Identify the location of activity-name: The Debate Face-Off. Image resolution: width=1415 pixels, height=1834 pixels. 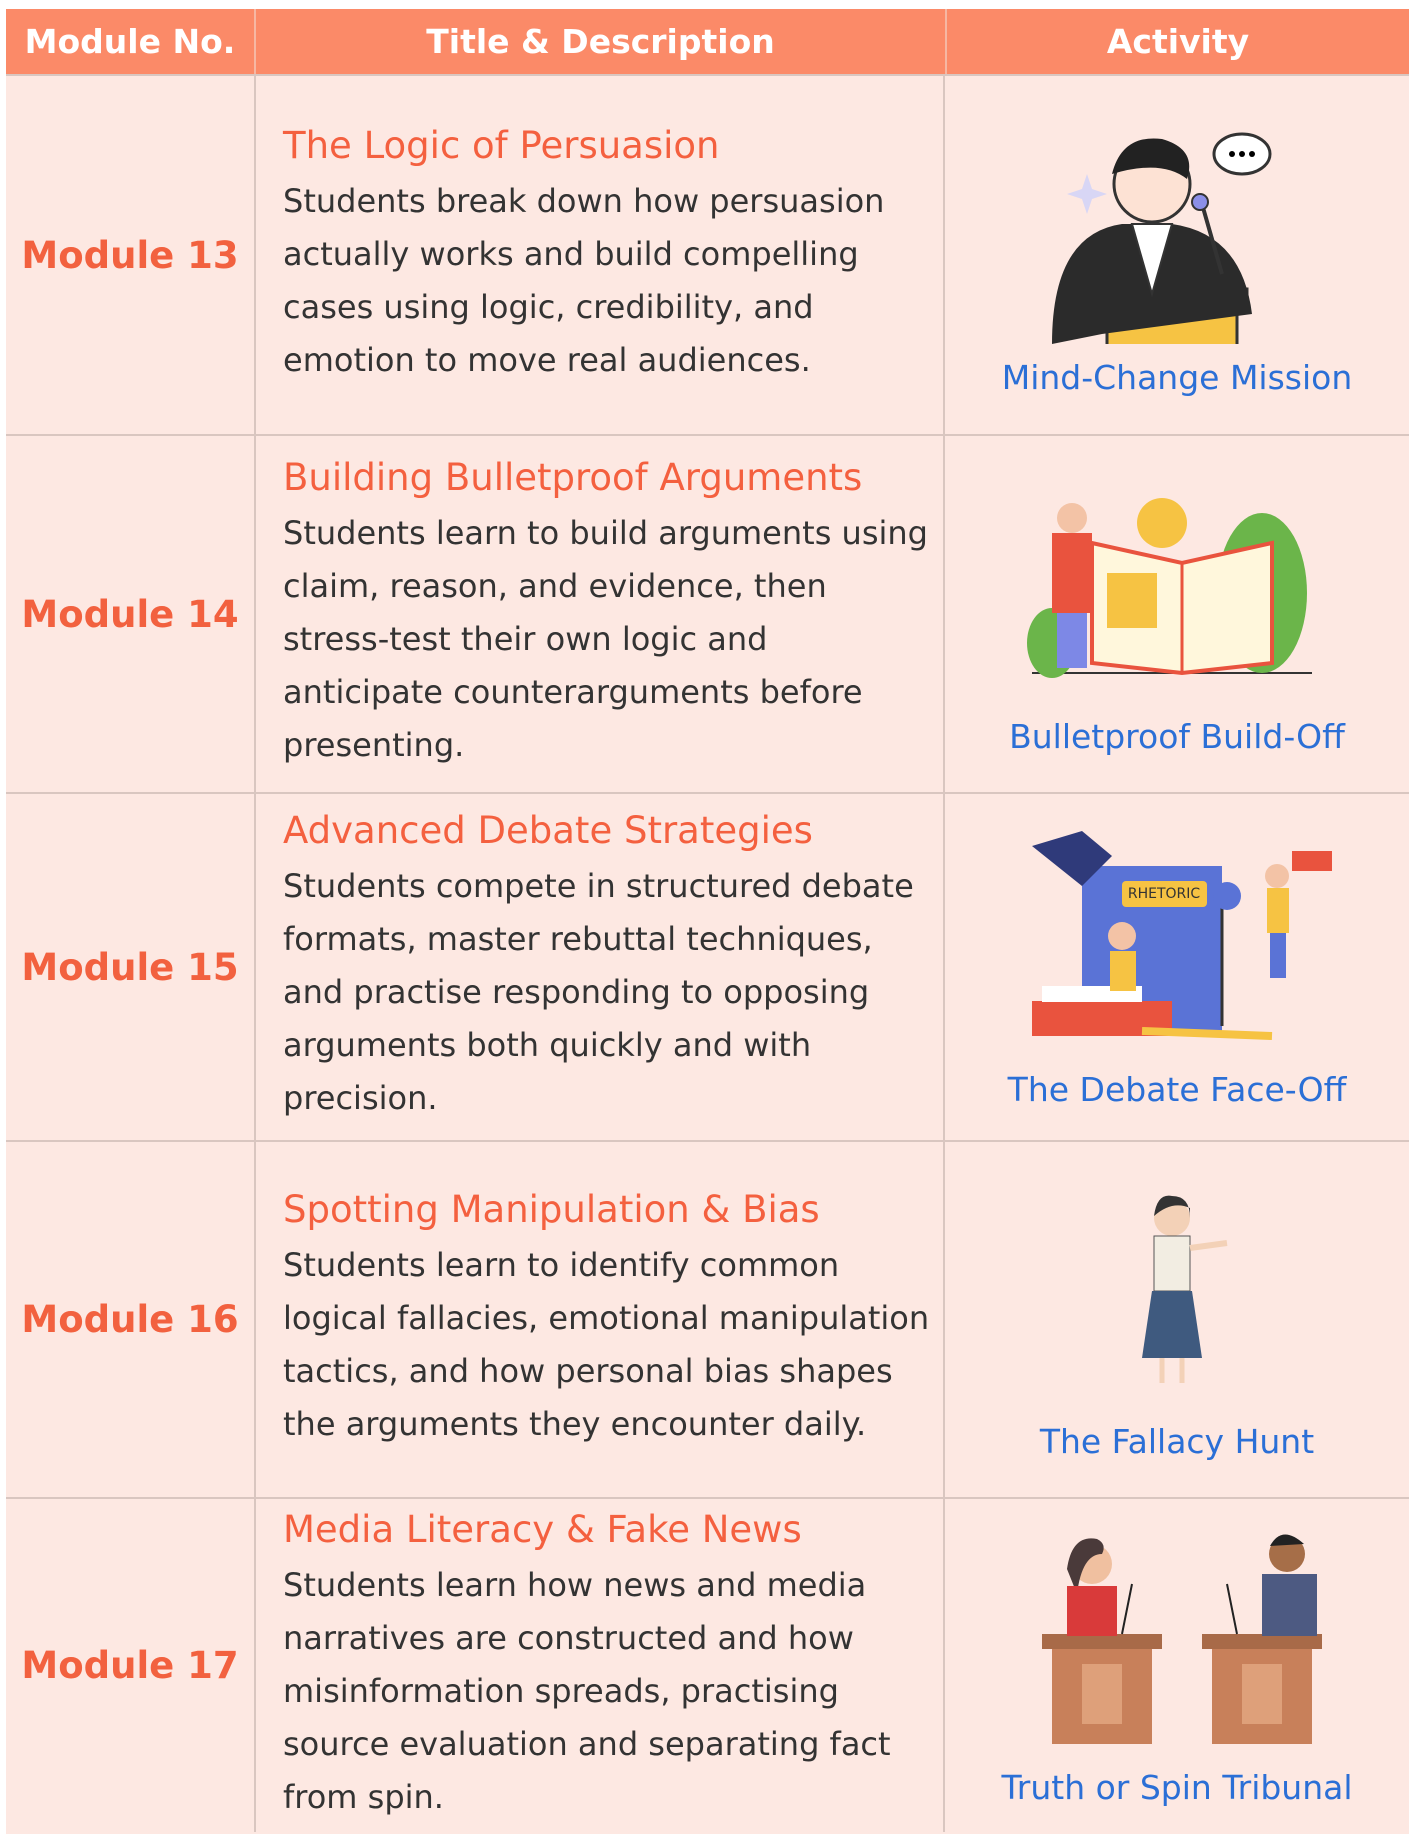
(1177, 1089).